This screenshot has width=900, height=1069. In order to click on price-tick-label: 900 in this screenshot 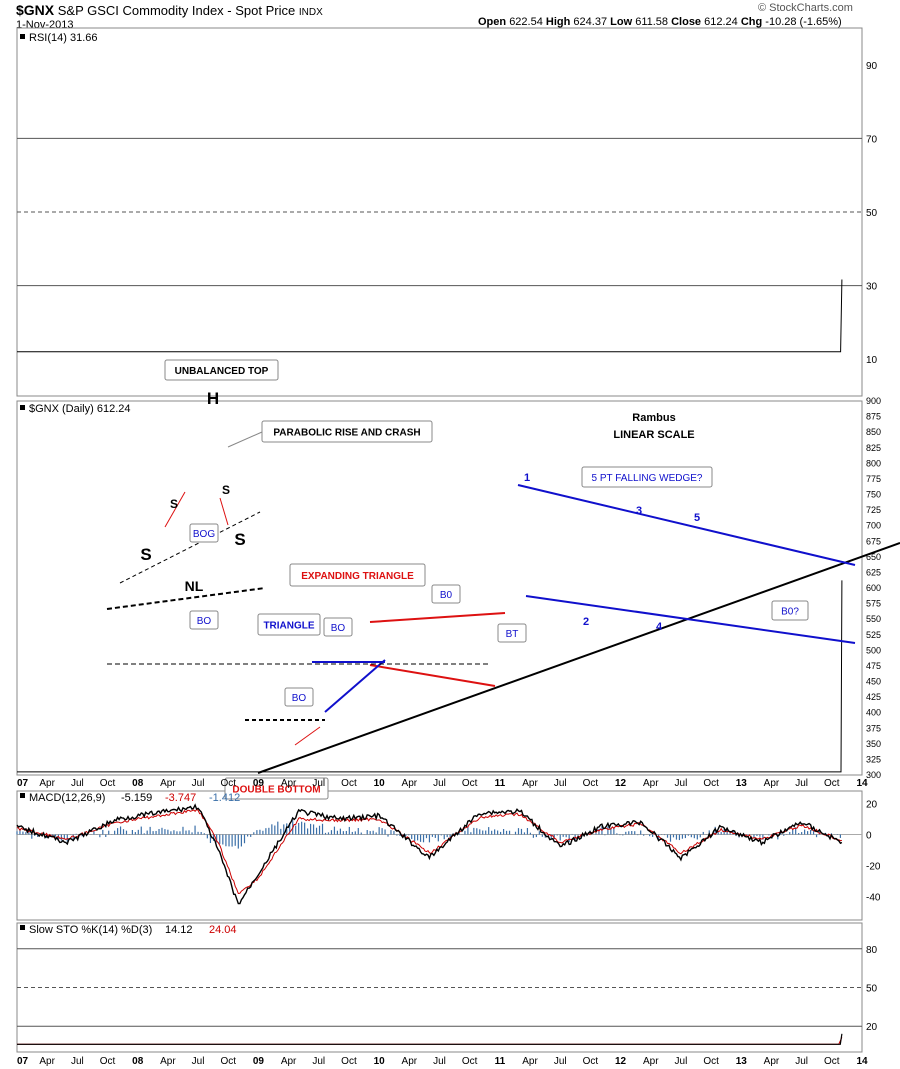, I will do `click(873, 401)`.